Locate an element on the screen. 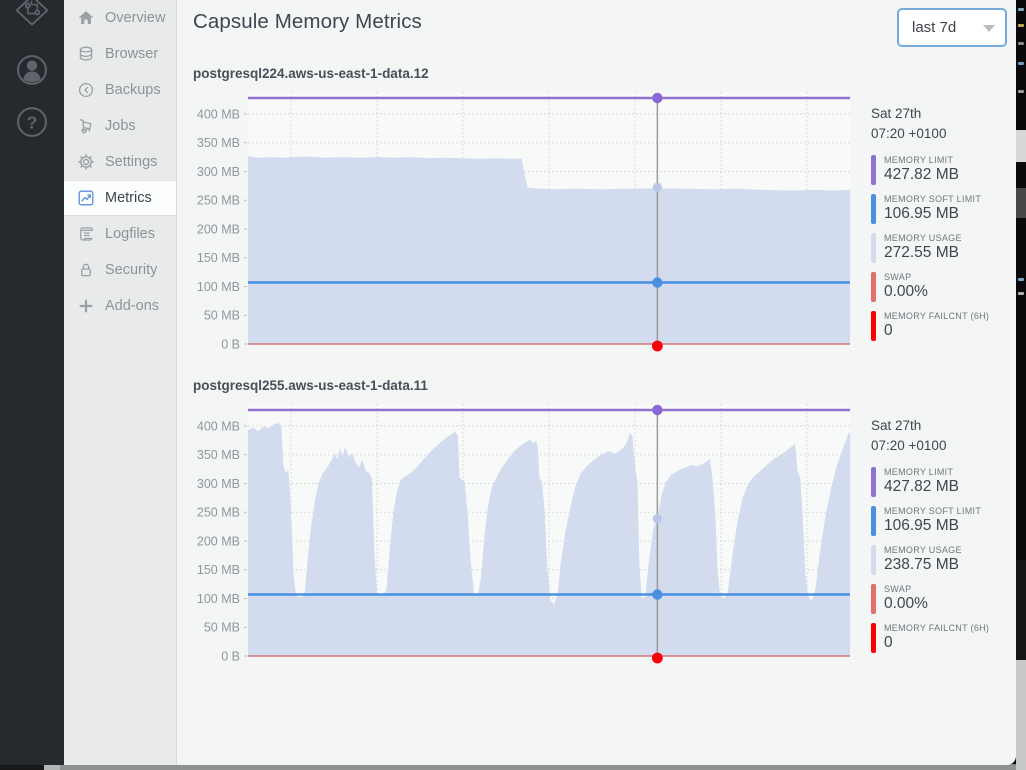  page-title: Capsule Memory Metrics is located at coordinates (307, 21).